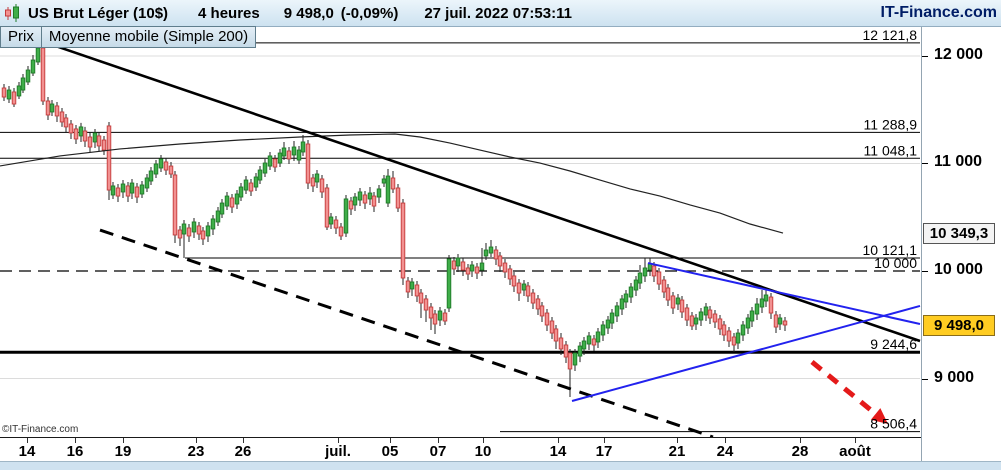 This screenshot has height=470, width=1001. What do you see at coordinates (961, 244) in the screenshot?
I see `price-axis: 12 000 11 000 10 000 9 000 10 349,3 9 498,0` at bounding box center [961, 244].